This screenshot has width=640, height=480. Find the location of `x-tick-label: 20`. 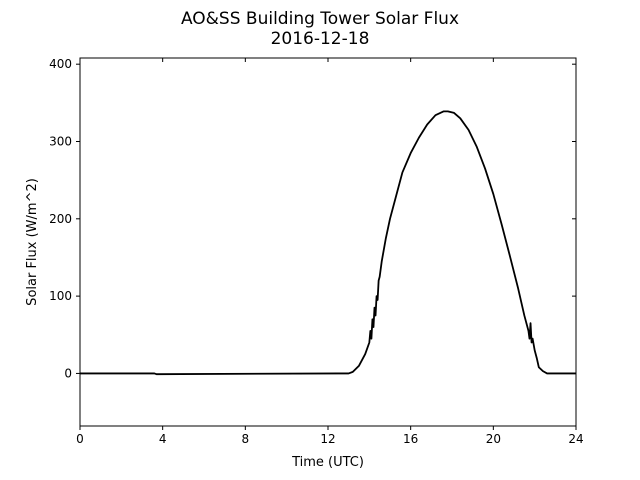

x-tick-label: 20 is located at coordinates (493, 439).